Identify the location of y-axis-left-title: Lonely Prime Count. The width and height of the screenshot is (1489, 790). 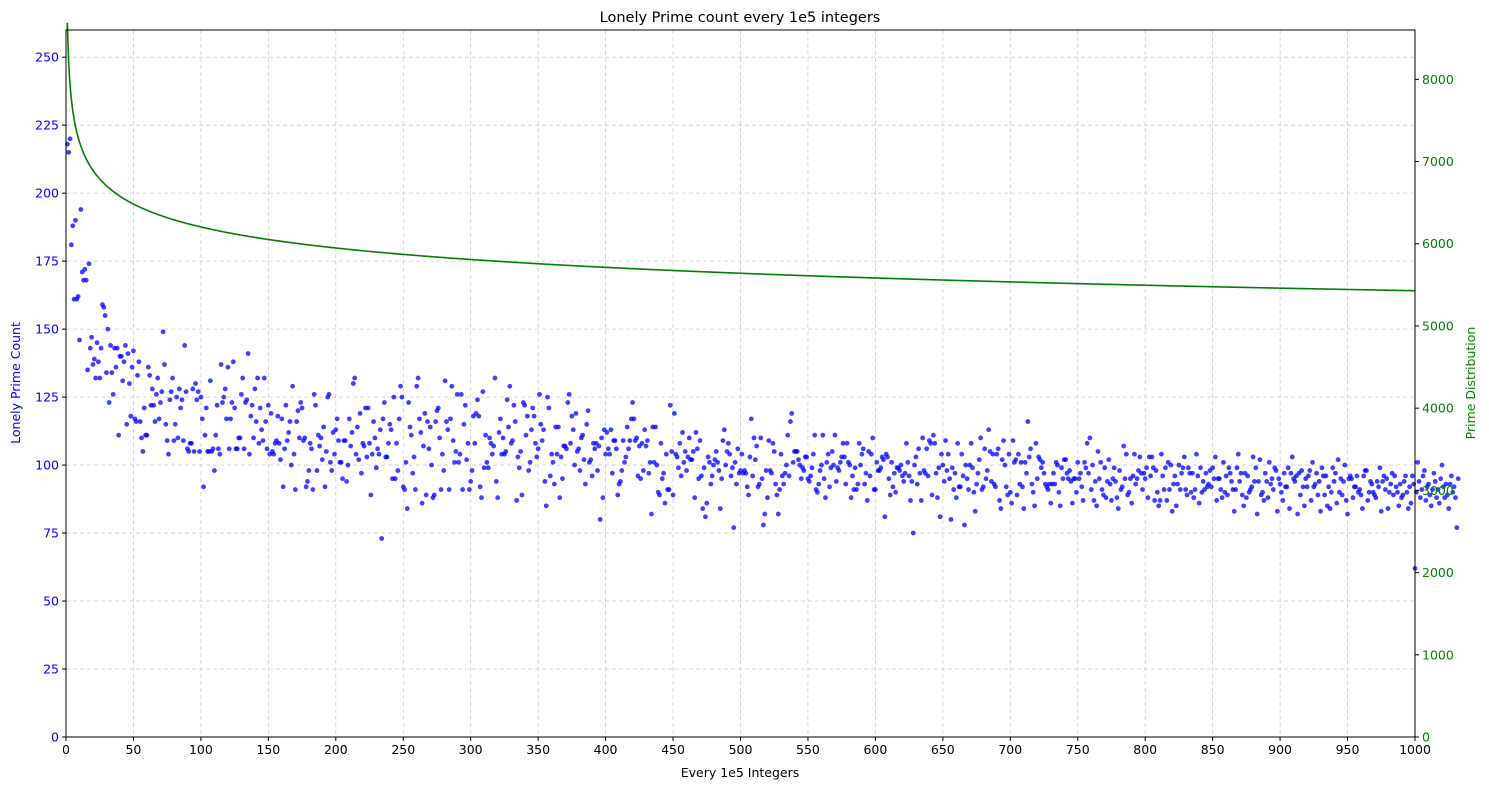
(15, 383).